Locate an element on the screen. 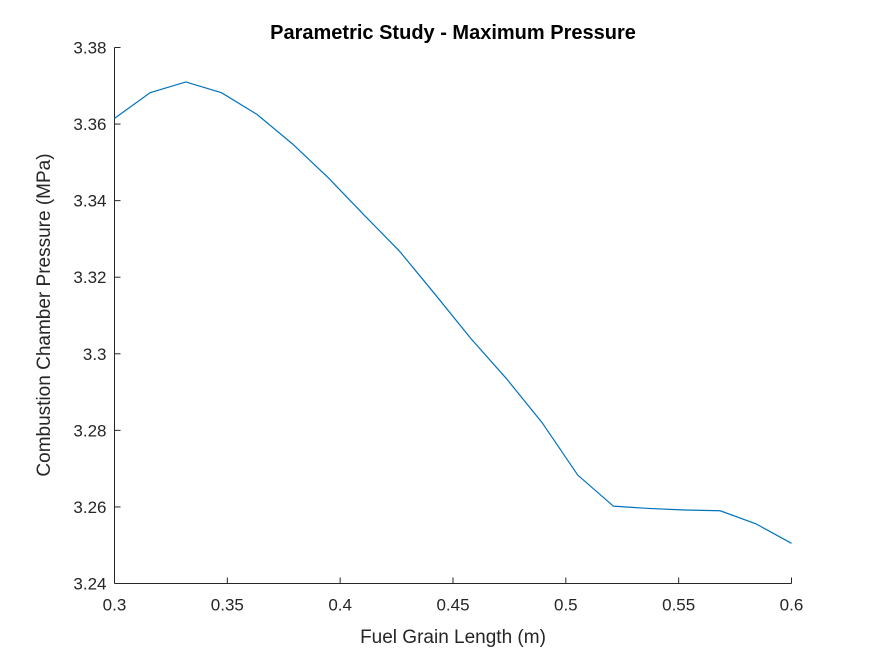  x-tick-label: 0.55 is located at coordinates (678, 605).